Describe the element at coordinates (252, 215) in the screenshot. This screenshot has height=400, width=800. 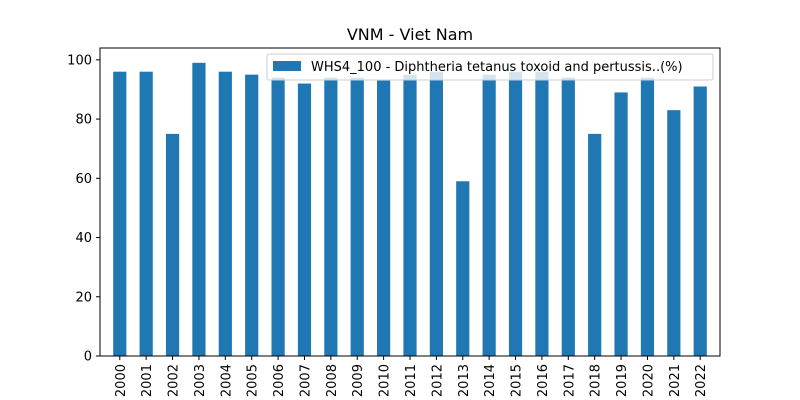
I see `bar-2005` at that location.